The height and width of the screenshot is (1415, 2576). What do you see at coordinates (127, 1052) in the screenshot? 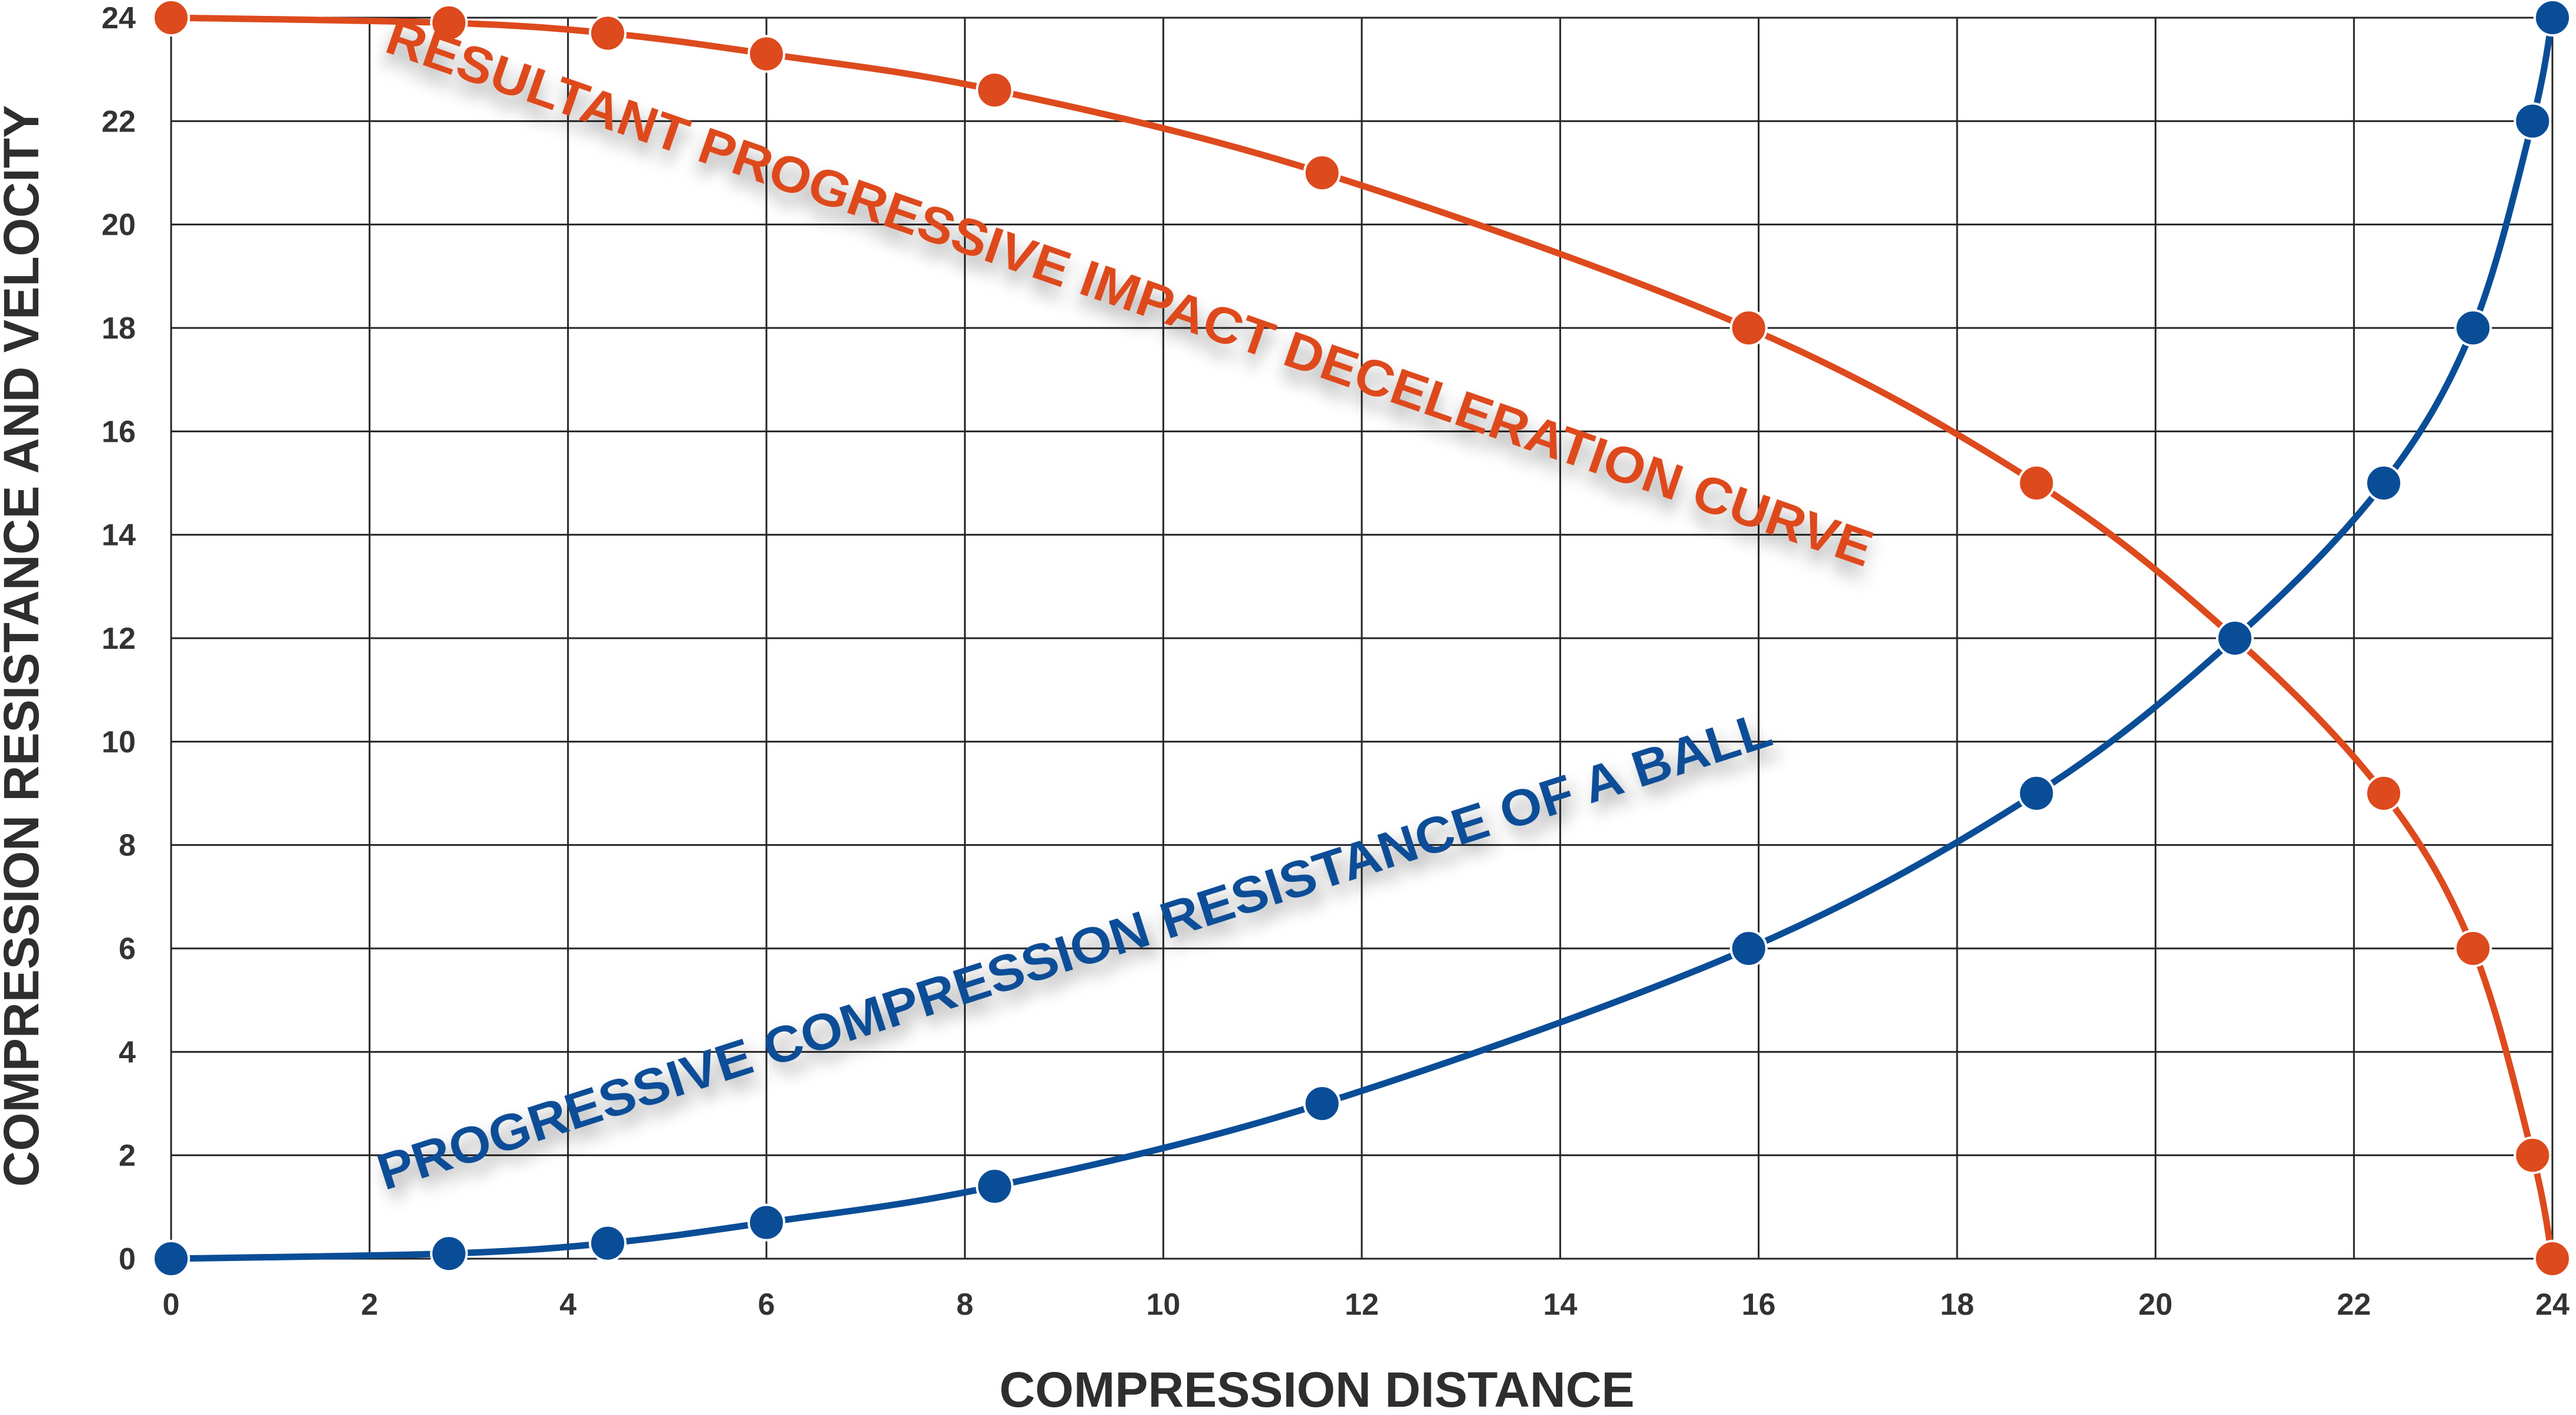
I see `y-tick-label-2: 4` at bounding box center [127, 1052].